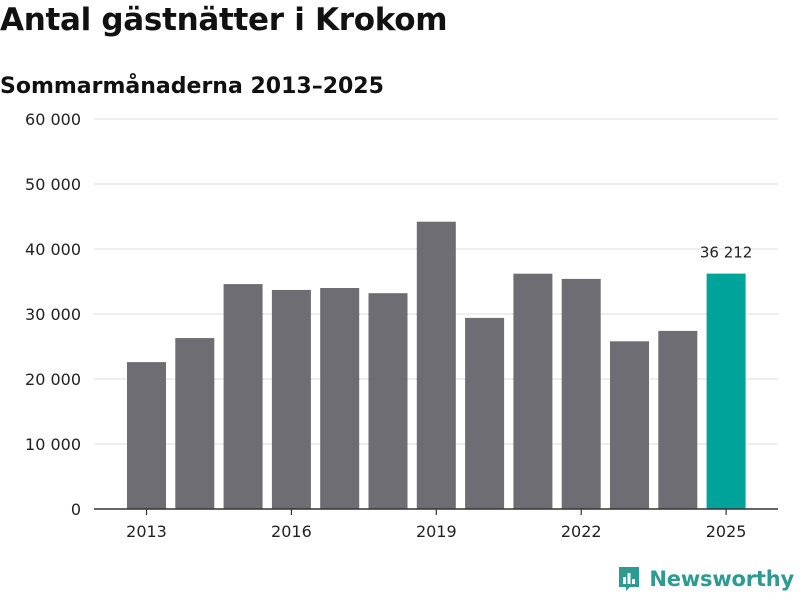 The height and width of the screenshot is (600, 800). Describe the element at coordinates (76, 509) in the screenshot. I see `y-tick-label: 0` at that location.